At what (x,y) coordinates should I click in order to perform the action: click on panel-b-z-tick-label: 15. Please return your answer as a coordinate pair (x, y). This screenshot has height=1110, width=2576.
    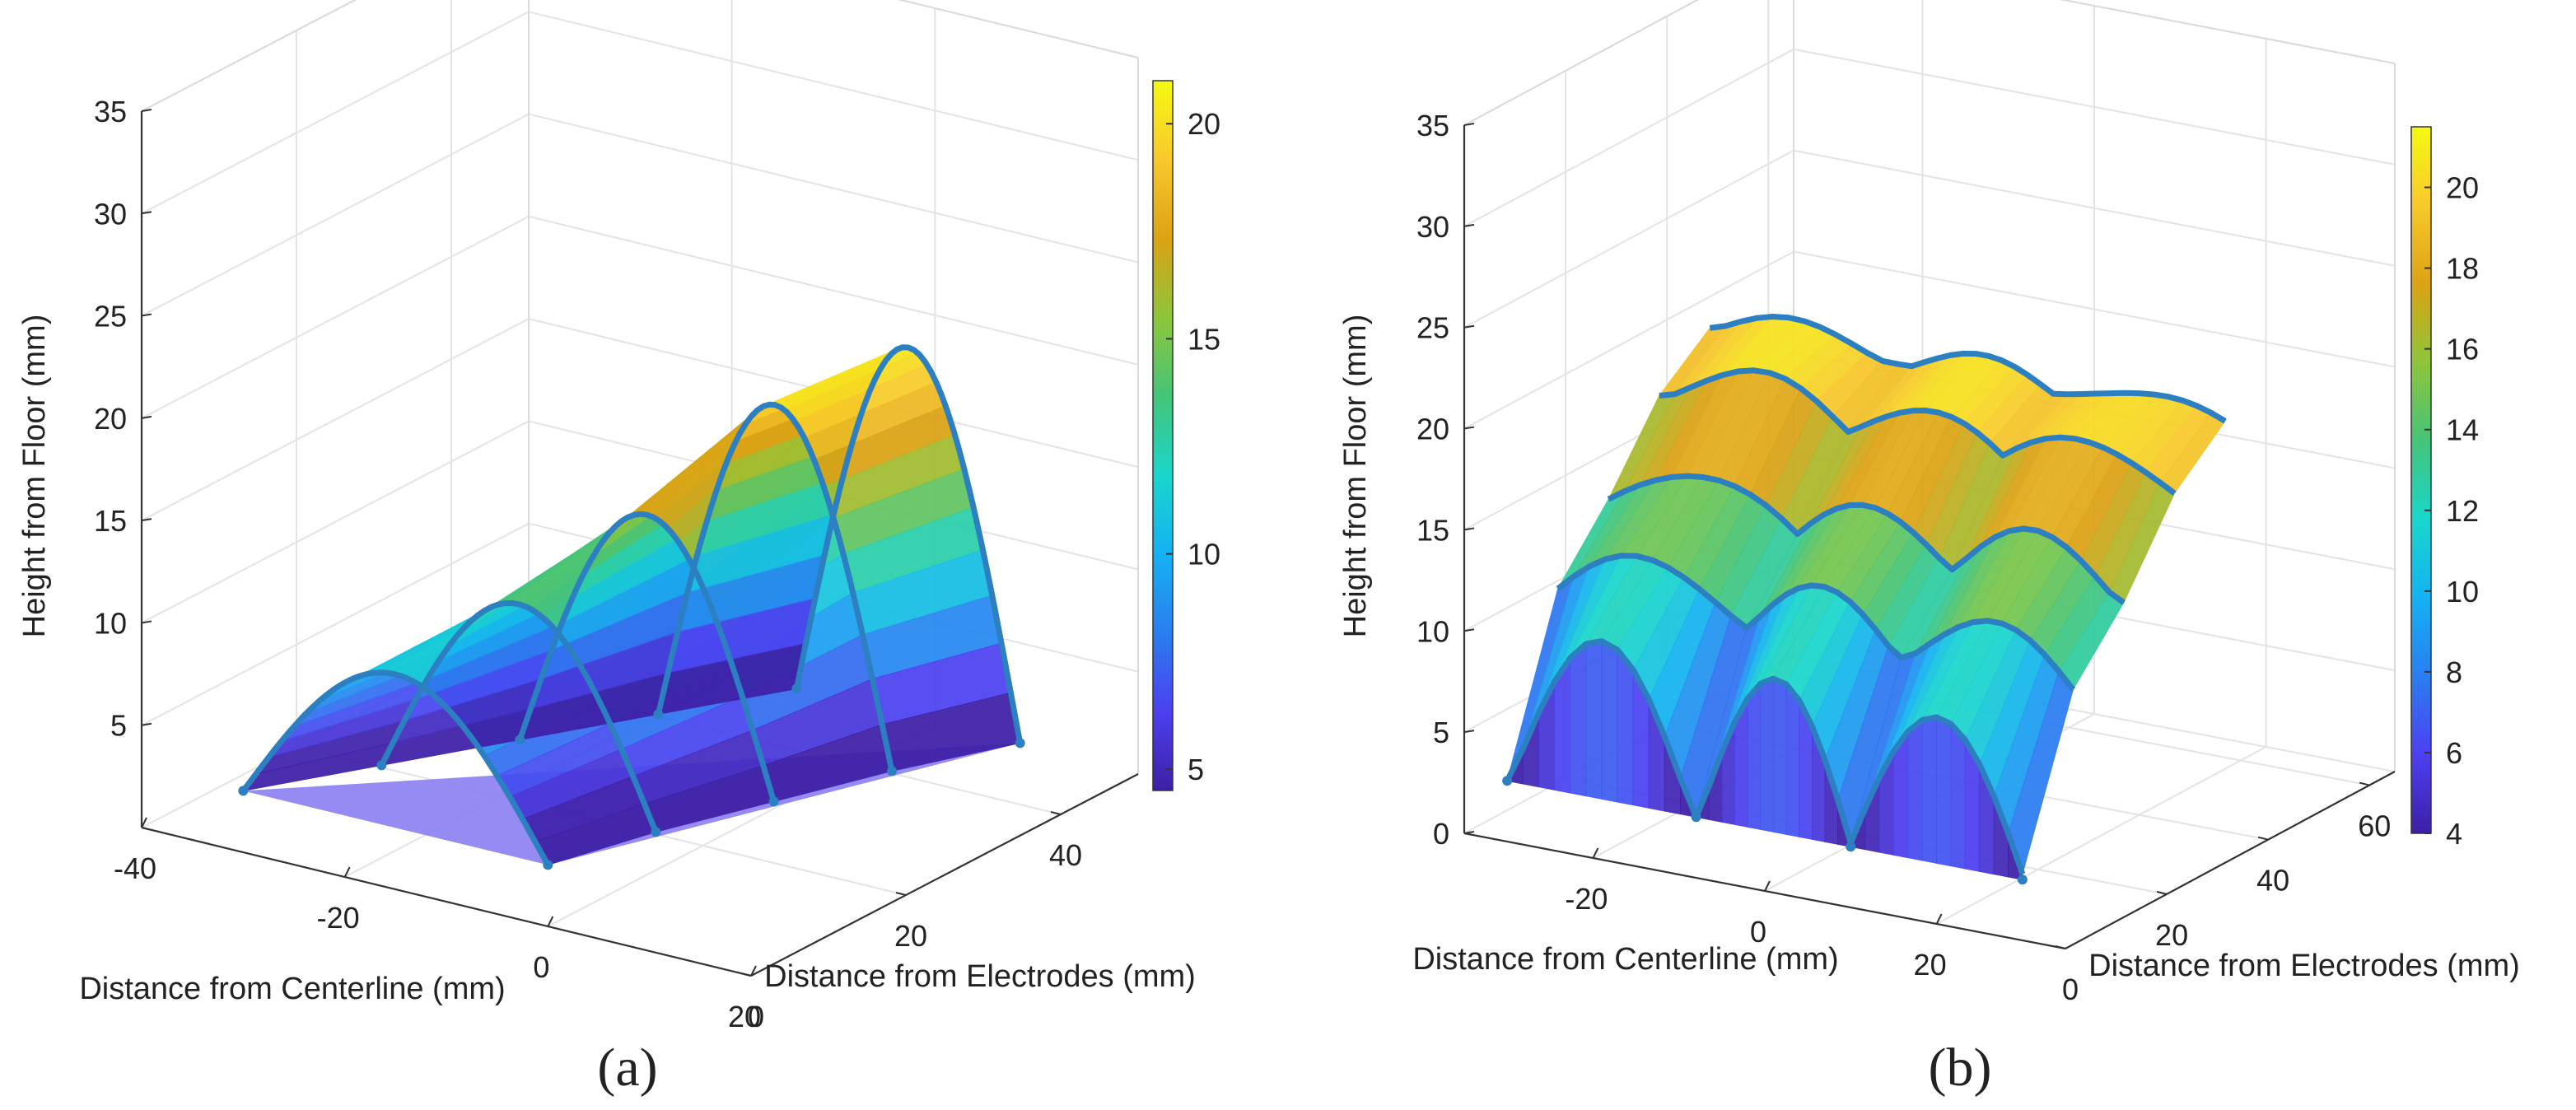
    Looking at the image, I should click on (1432, 530).